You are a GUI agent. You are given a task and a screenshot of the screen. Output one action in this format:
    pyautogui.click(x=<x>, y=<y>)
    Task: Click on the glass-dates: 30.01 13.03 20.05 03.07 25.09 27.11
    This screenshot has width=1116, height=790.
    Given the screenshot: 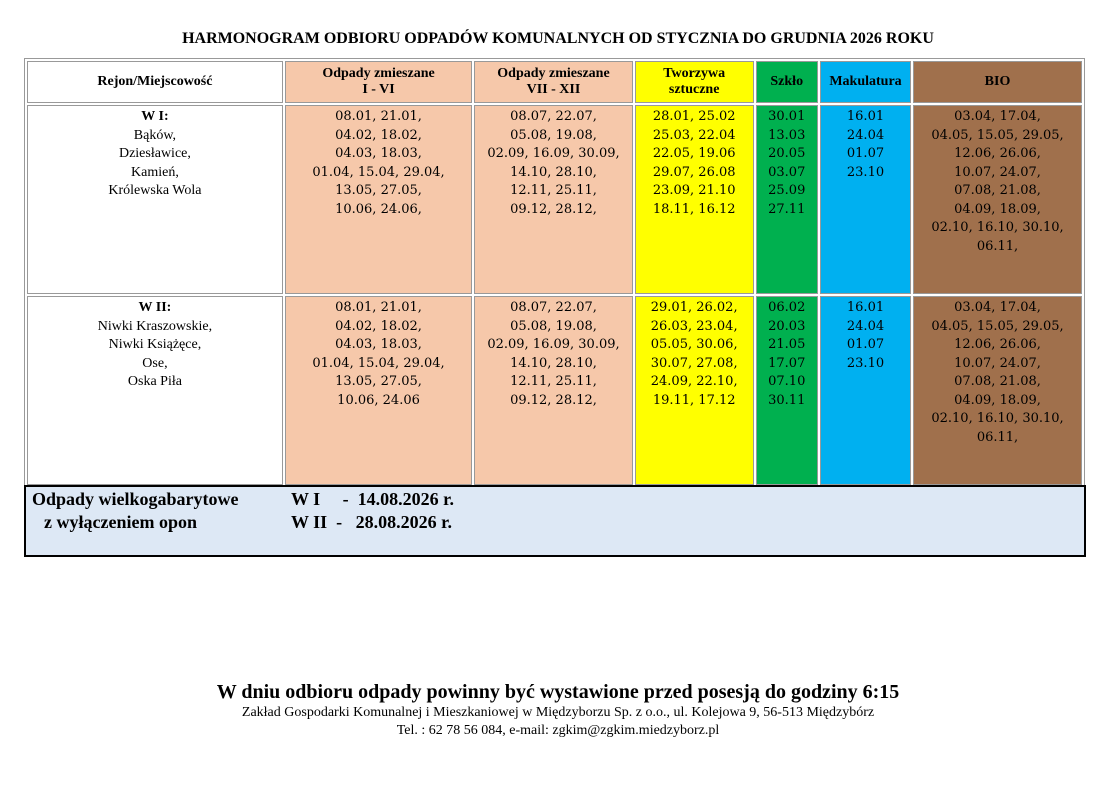 What is the action you would take?
    pyautogui.click(x=786, y=199)
    